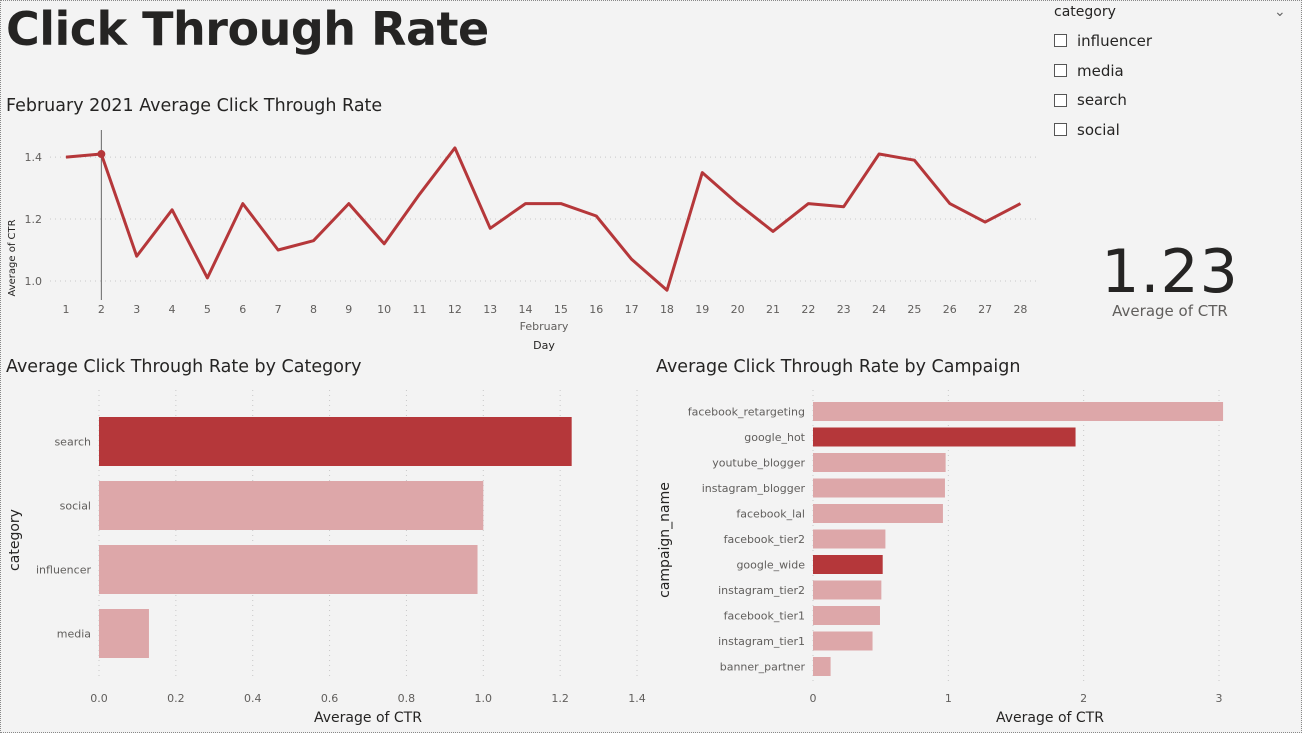 The height and width of the screenshot is (733, 1302). I want to click on line-y-tick: 1.0, so click(34, 281).